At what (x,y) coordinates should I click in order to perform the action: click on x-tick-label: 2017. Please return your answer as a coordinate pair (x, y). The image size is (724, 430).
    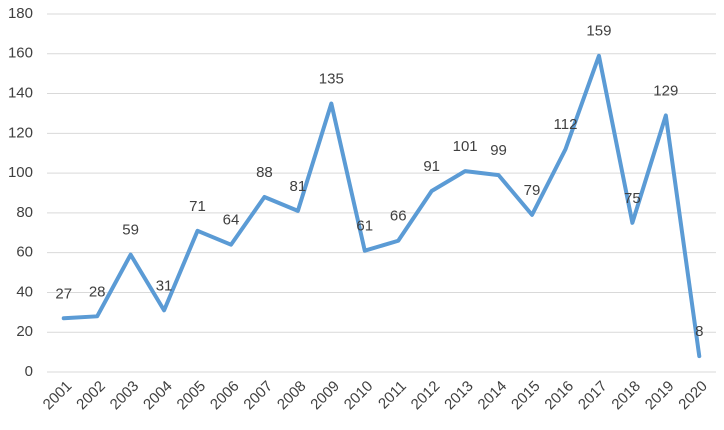
    Looking at the image, I should click on (593, 396).